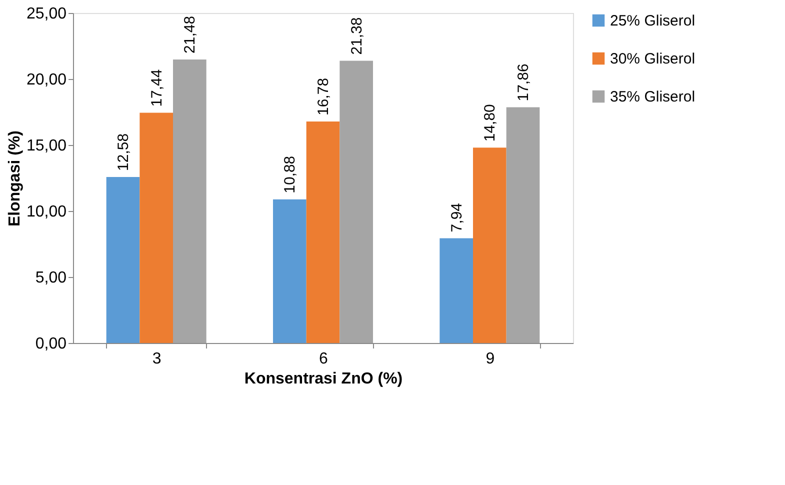  I want to click on data-label: 17,86, so click(523, 83).